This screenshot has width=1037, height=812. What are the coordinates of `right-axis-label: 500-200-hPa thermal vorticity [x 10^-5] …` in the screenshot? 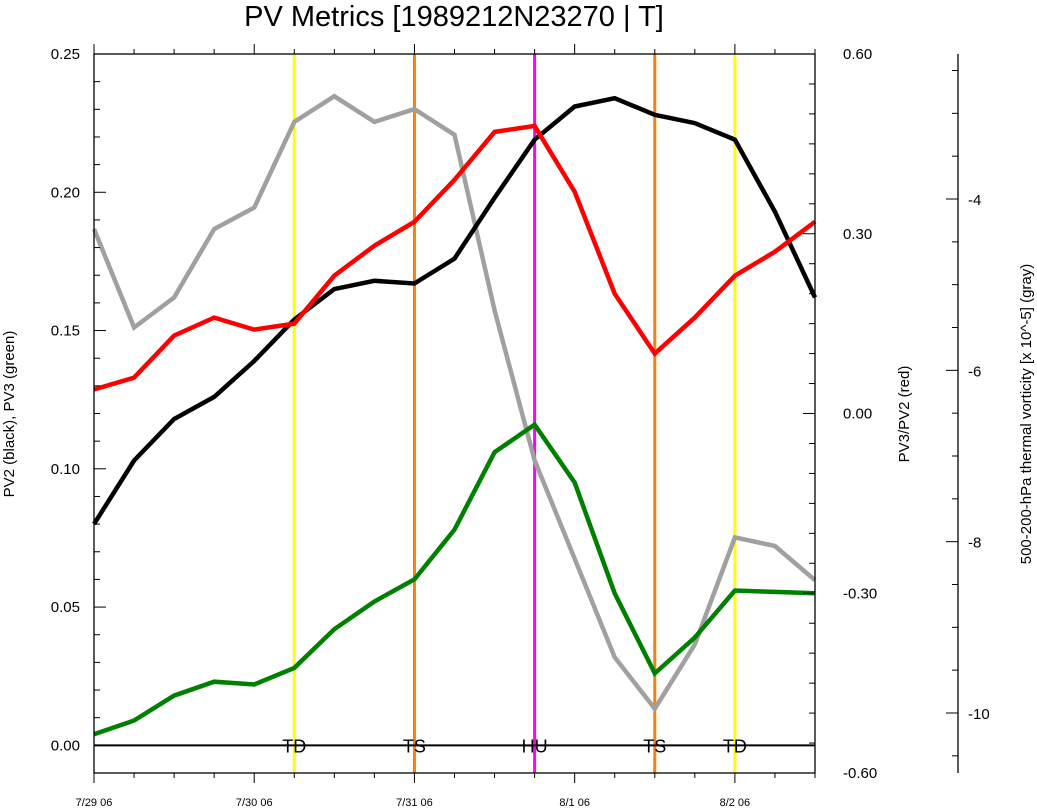 It's located at (1026, 414).